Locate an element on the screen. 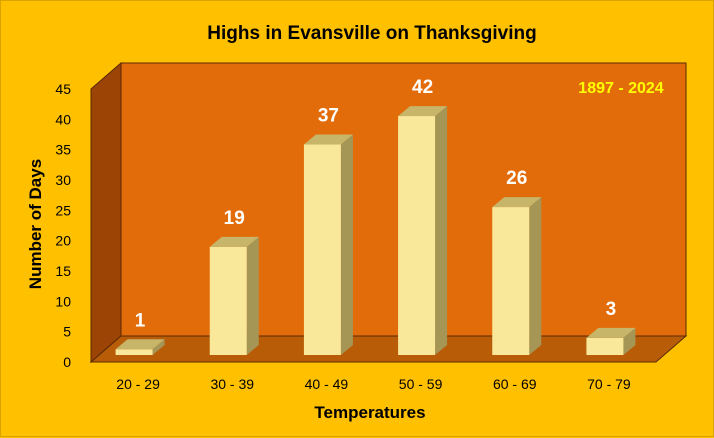 This screenshot has height=438, width=714. year-range-annotation: 1897 - 2024 is located at coordinates (621, 88).